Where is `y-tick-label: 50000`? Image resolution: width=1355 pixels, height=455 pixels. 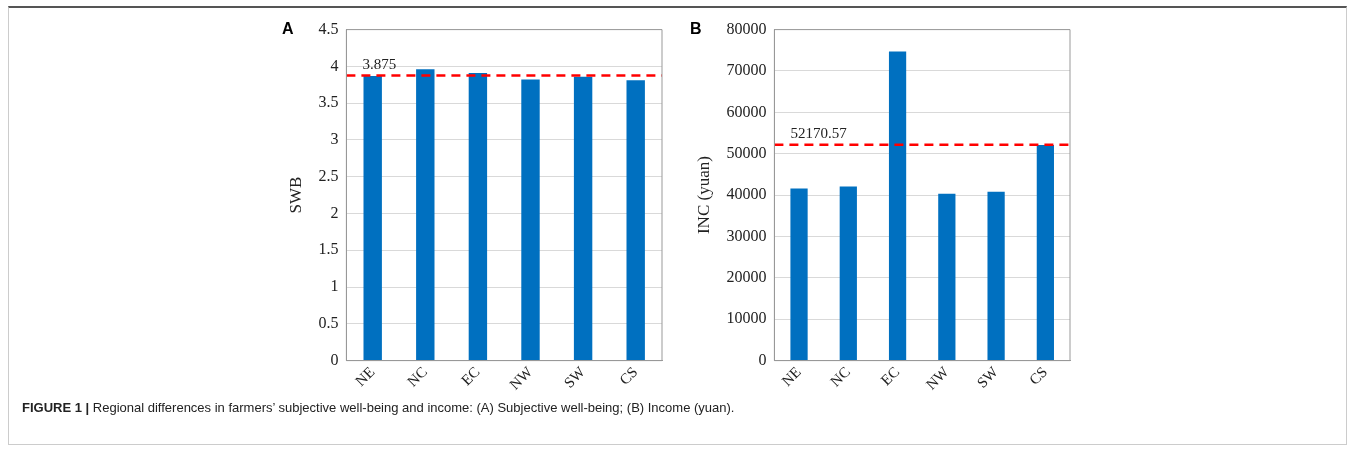 y-tick-label: 50000 is located at coordinates (746, 152).